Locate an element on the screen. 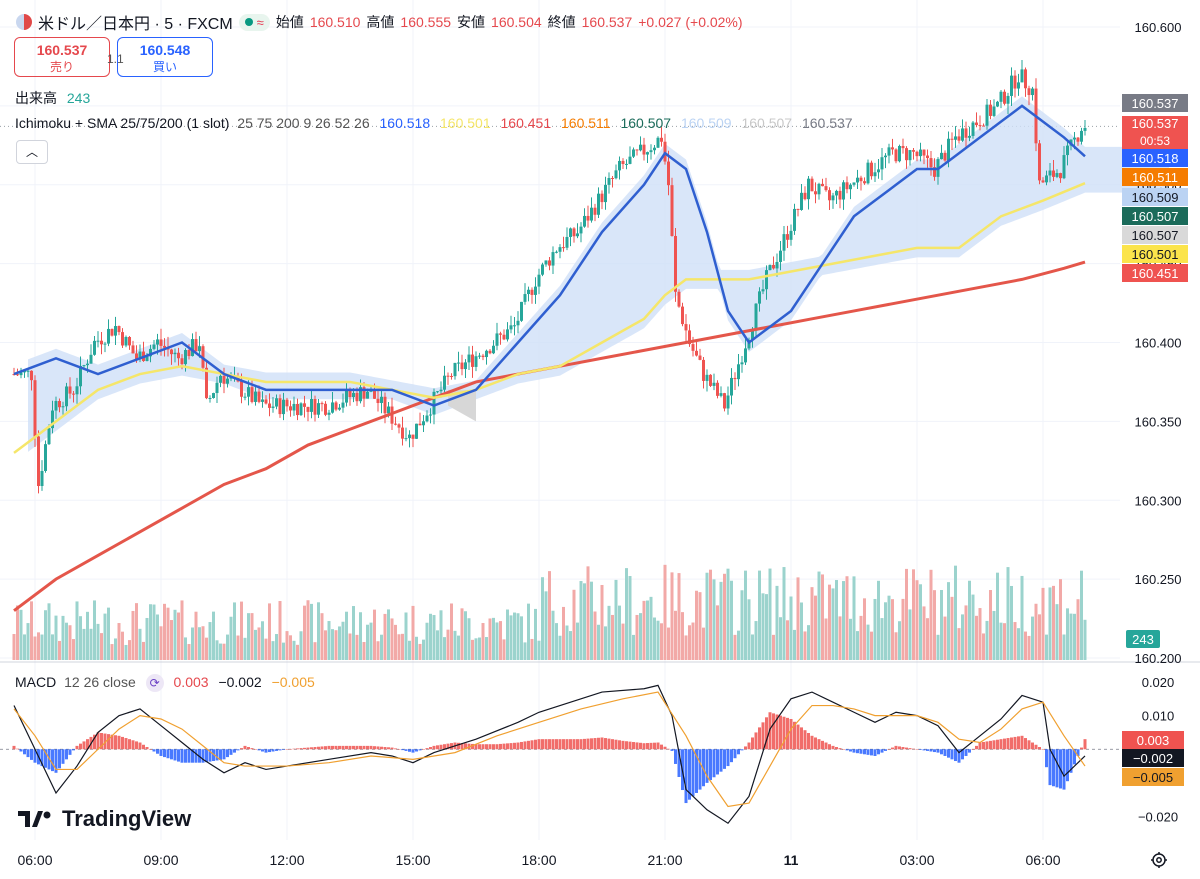  settings-gear-icon is located at coordinates (1159, 860).